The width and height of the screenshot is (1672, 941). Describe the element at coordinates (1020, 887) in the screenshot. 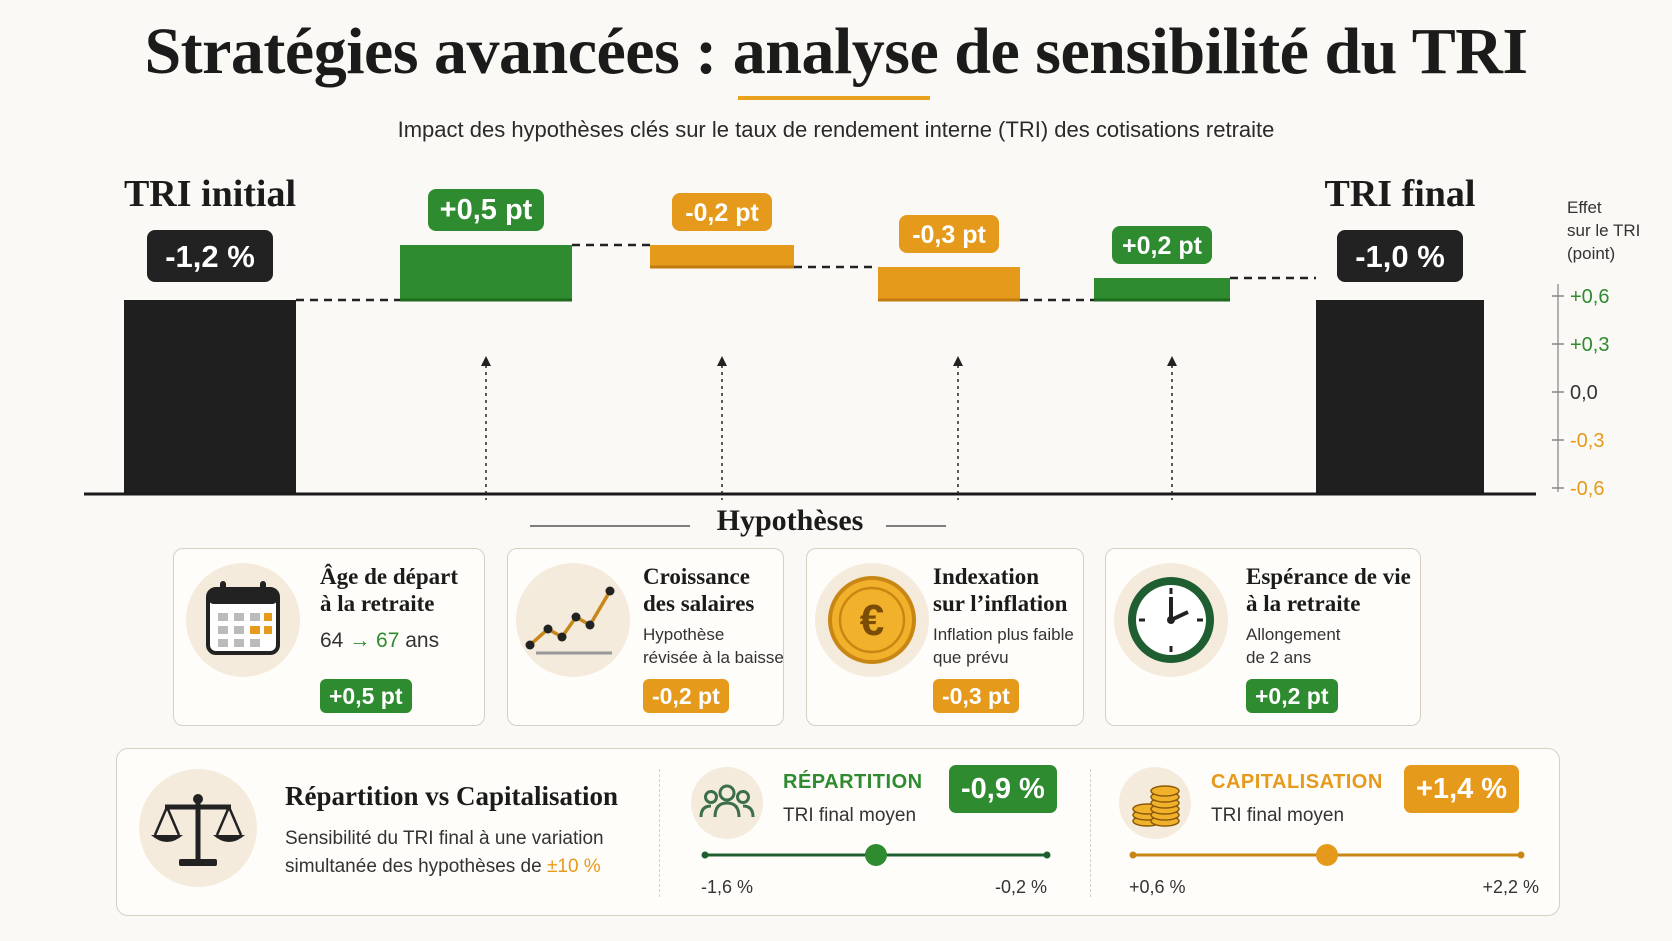

I see `range-max-label: -0,2 %` at that location.